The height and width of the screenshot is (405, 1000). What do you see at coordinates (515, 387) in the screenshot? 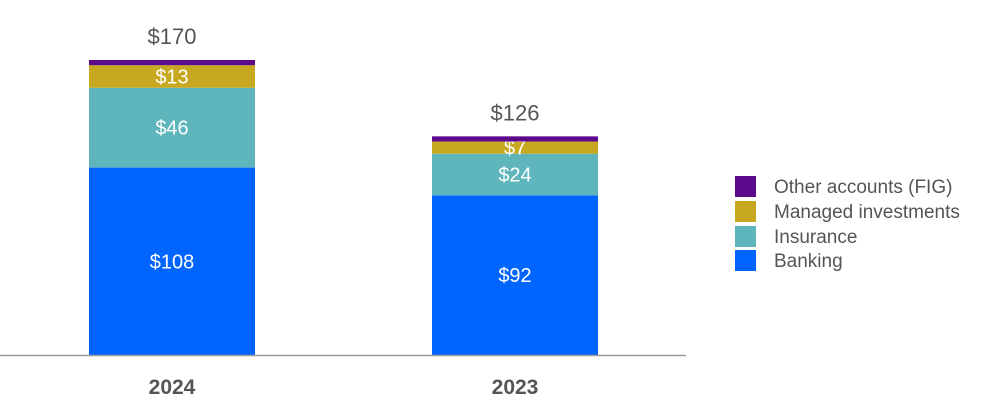
I see `x-tick-label: 2023` at bounding box center [515, 387].